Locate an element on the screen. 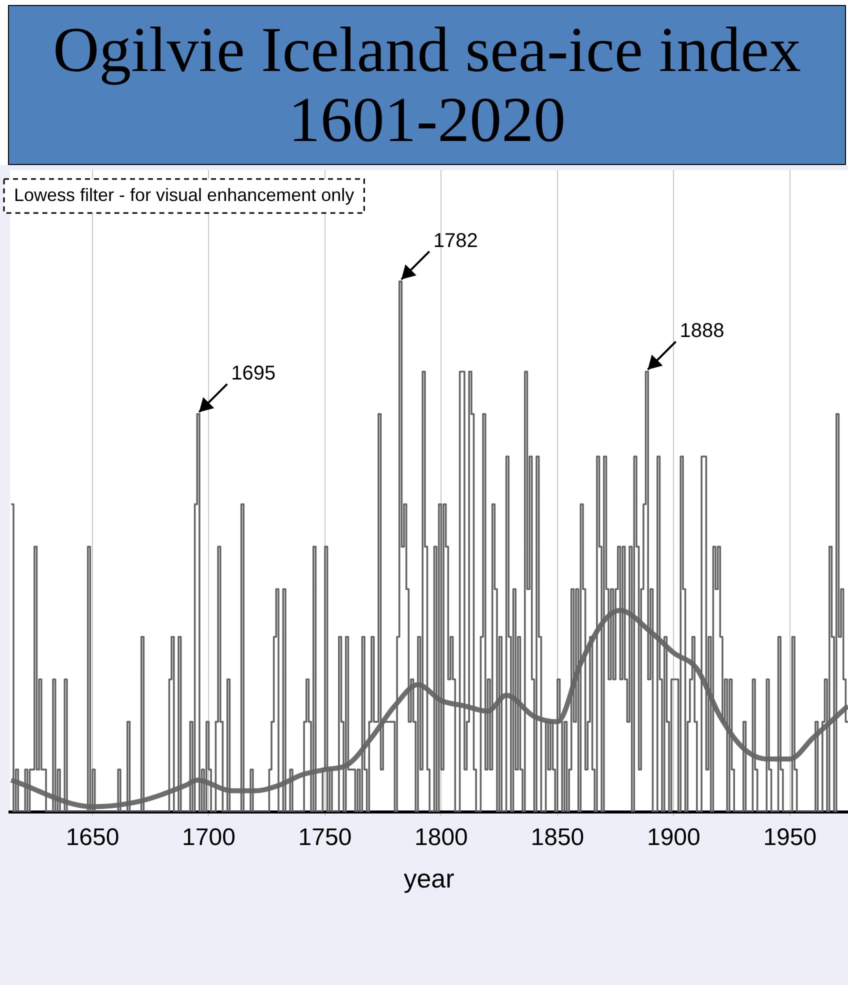 This screenshot has height=986, width=848. x-tick-label: 1800 is located at coordinates (441, 838).